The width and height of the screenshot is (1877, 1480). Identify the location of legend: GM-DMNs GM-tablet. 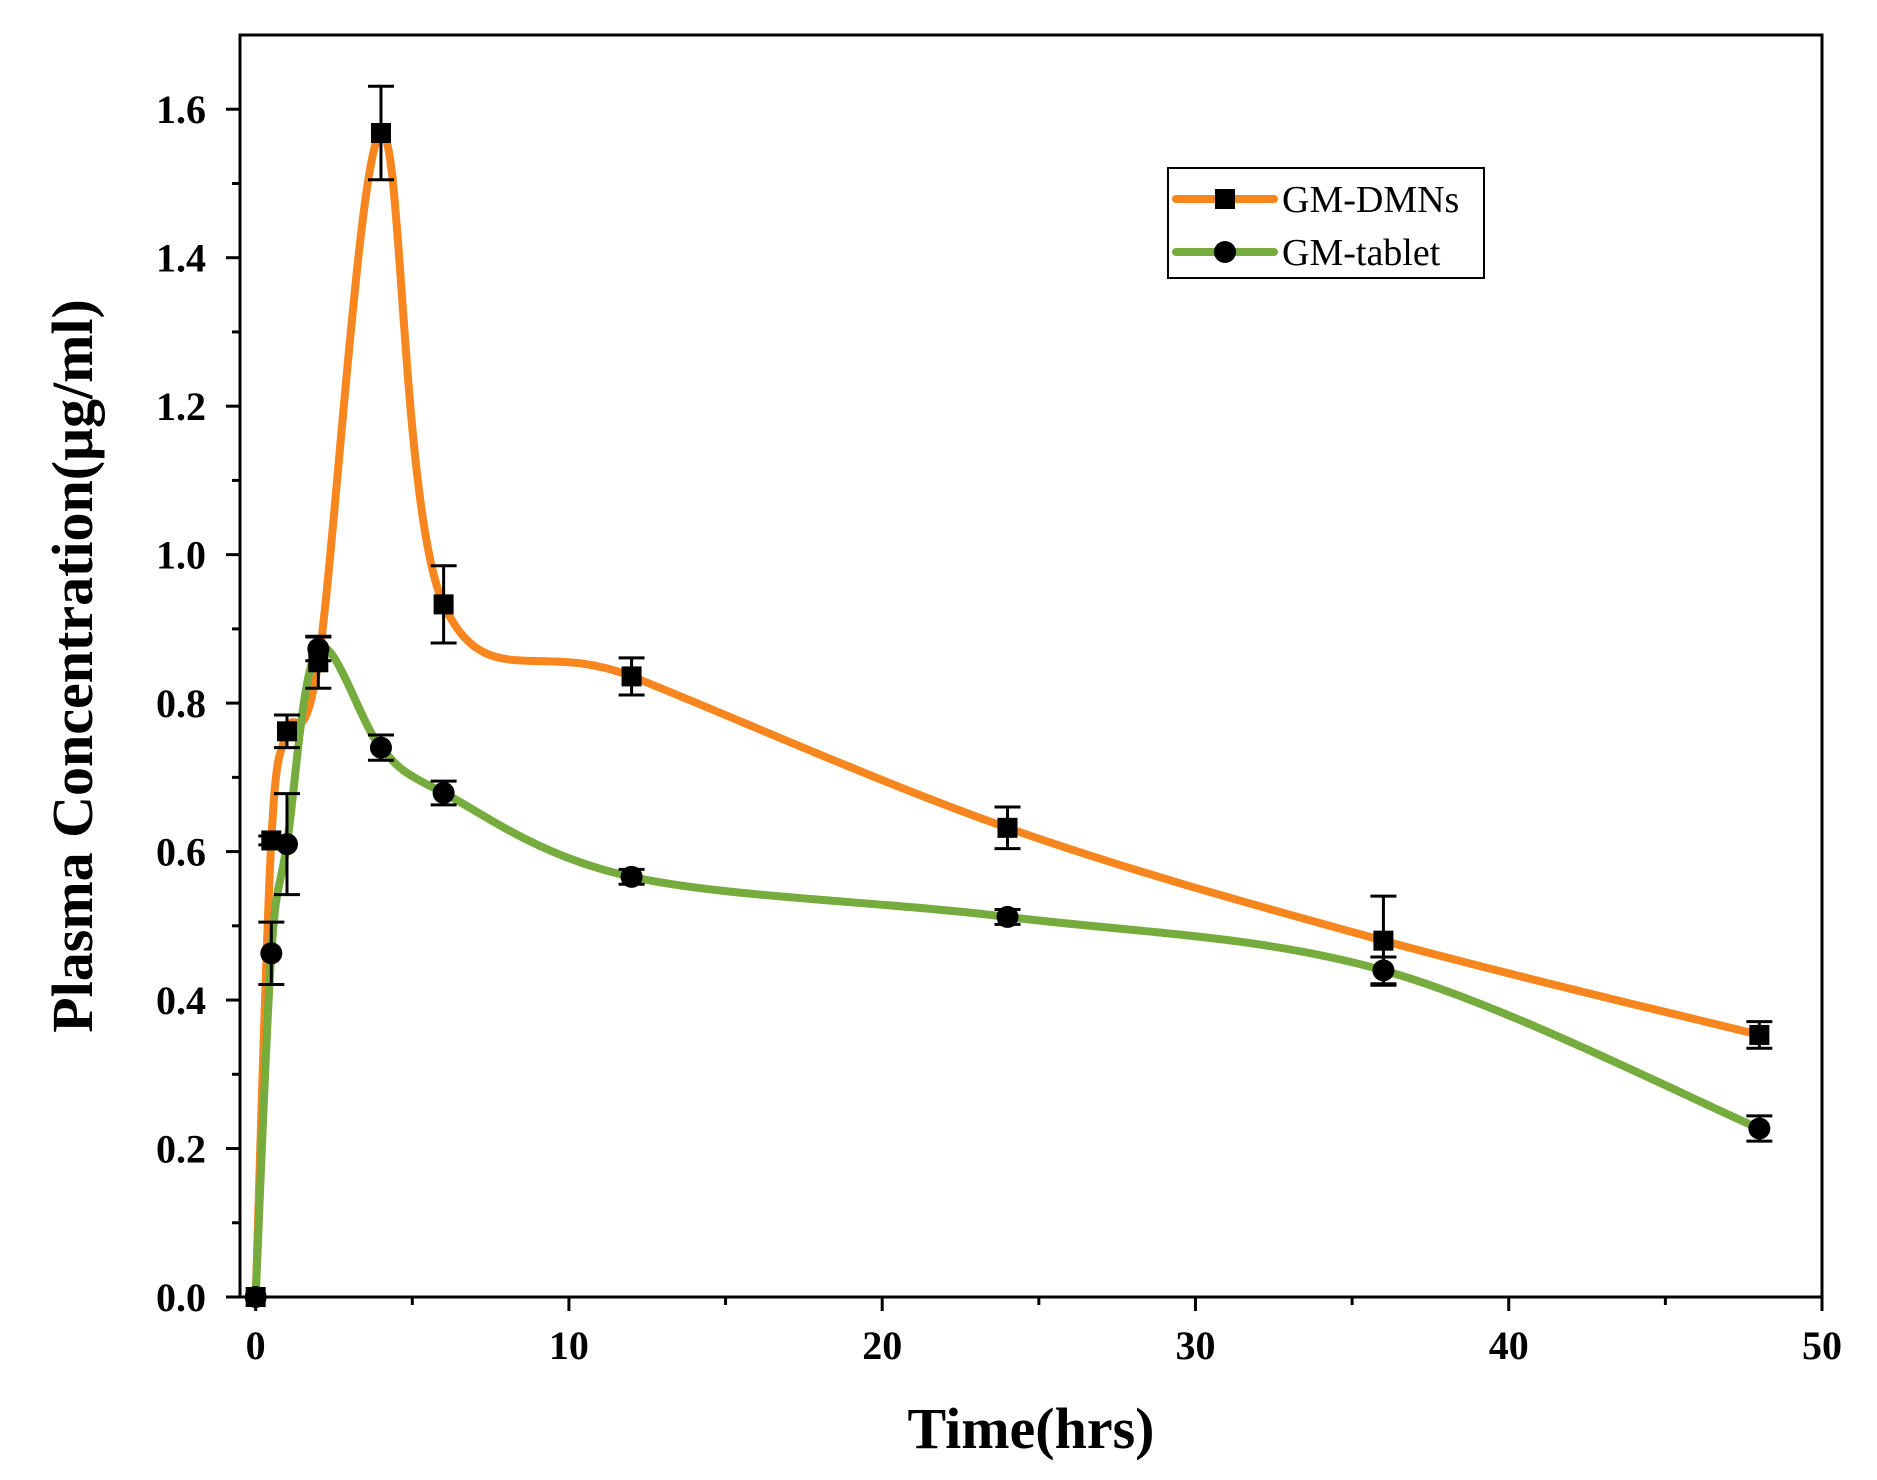
(1326, 223).